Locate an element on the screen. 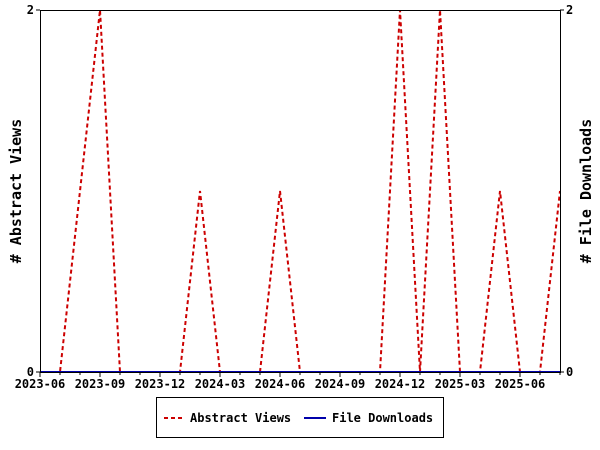 This screenshot has width=600, height=450. legend-box is located at coordinates (300, 417).